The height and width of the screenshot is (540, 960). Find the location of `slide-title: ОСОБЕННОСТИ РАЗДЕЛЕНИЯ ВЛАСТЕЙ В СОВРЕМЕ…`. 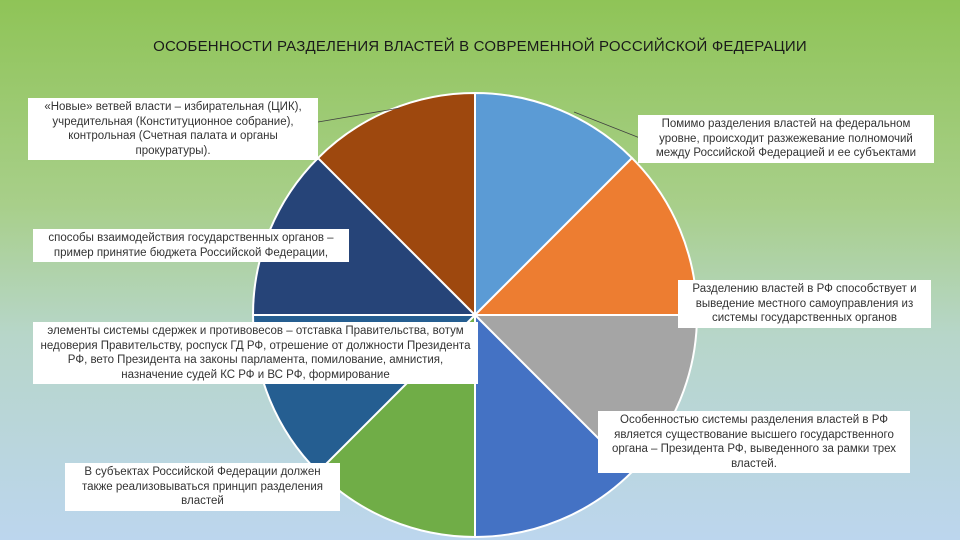

slide-title: ОСОБЕННОСТИ РАЗДЕЛЕНИЯ ВЛАСТЕЙ В СОВРЕМЕ… is located at coordinates (480, 46).